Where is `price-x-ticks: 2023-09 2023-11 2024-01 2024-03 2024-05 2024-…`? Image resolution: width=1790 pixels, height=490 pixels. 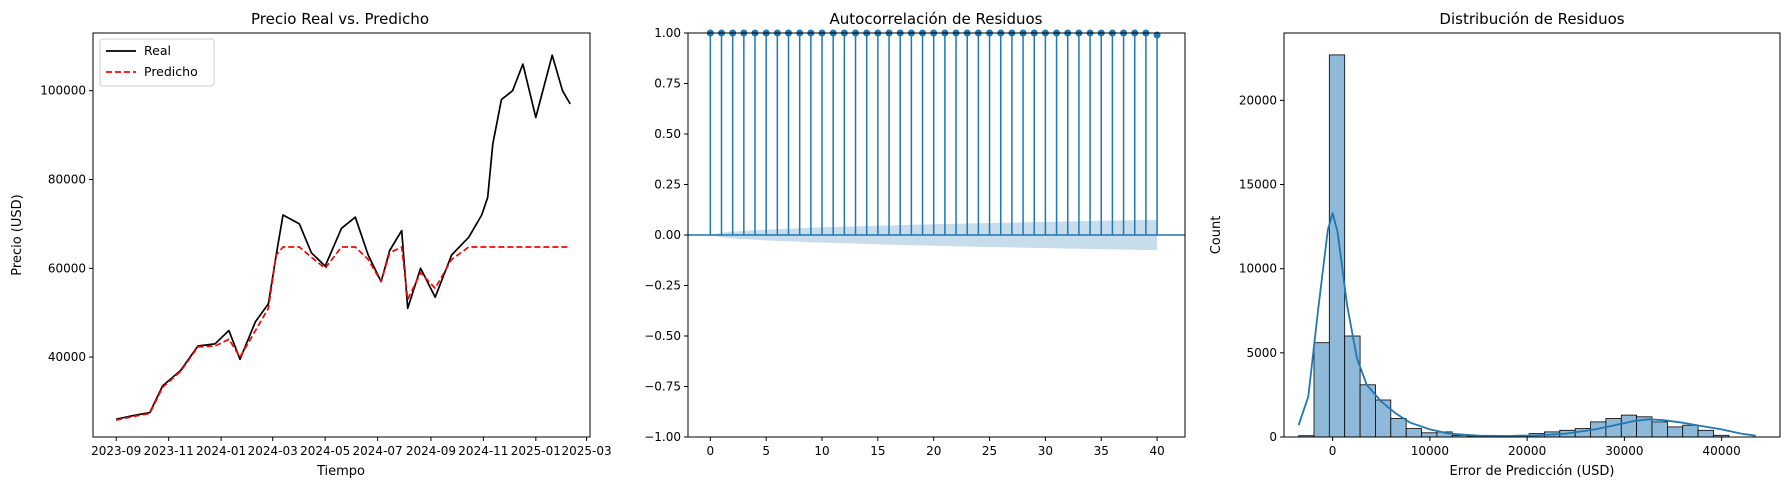 price-x-ticks: 2023-09 2023-11 2024-01 2024-03 2024-05 2024-… is located at coordinates (351, 447).